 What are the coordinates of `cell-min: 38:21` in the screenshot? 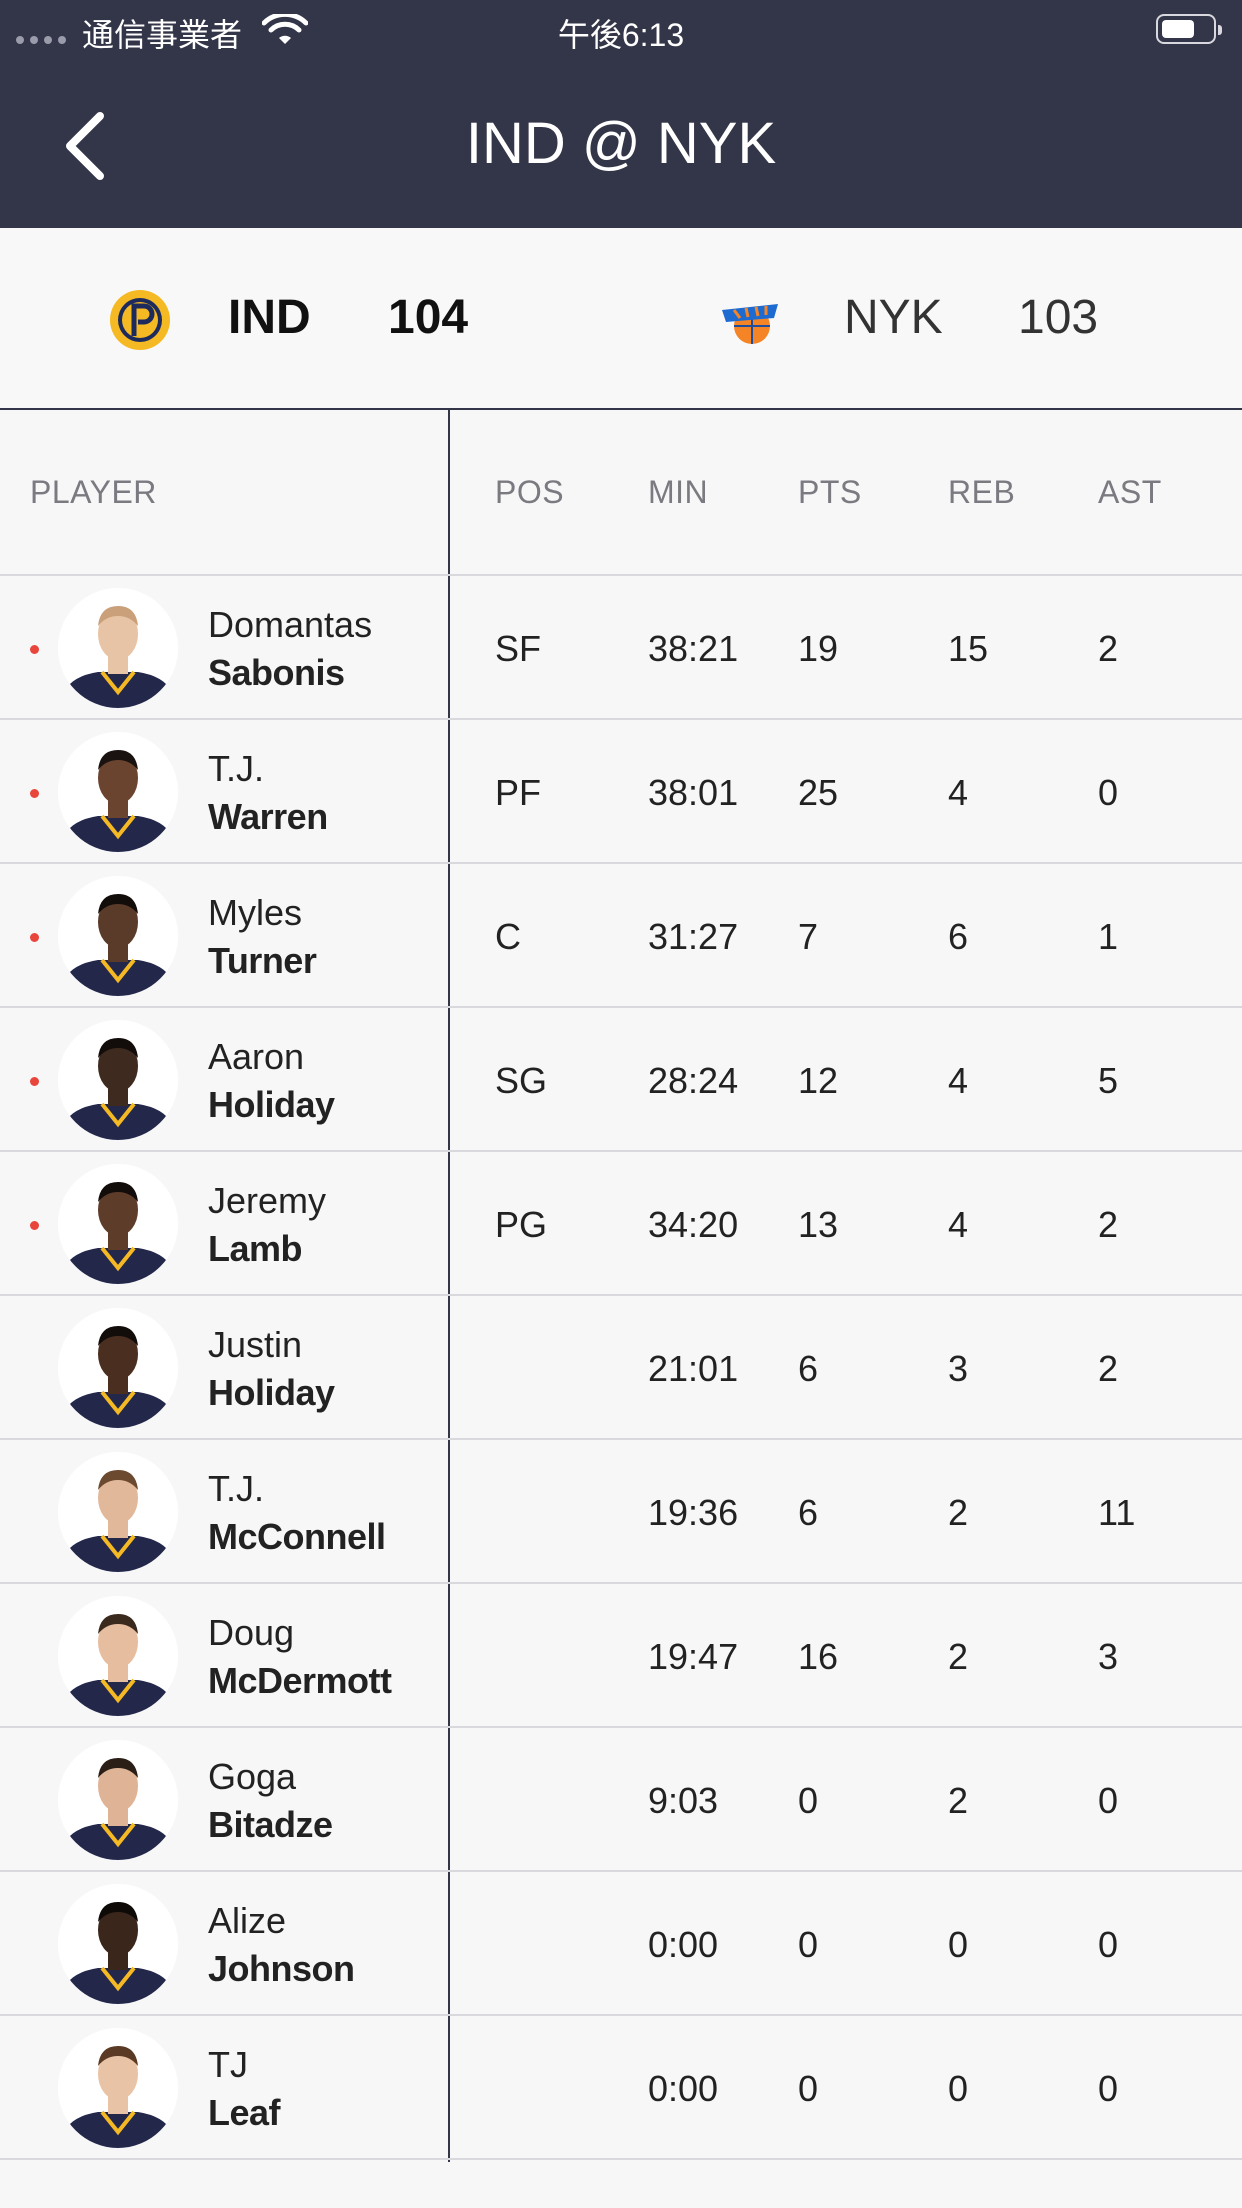 It's located at (693, 648).